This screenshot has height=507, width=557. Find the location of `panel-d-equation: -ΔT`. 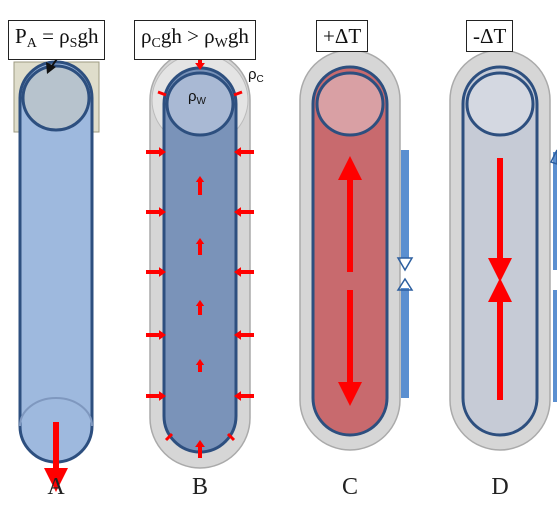

panel-d-equation: -ΔT is located at coordinates (490, 36).